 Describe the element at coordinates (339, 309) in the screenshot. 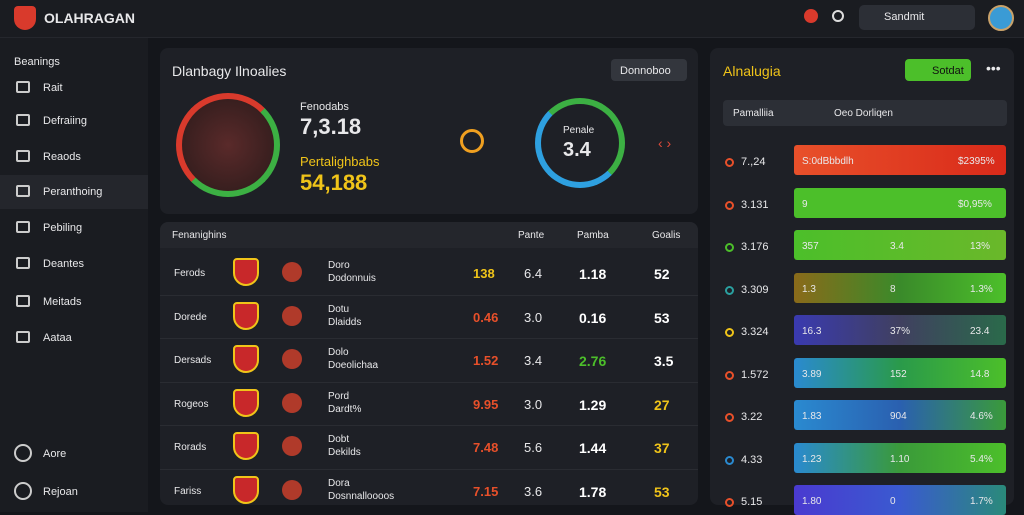

I see `team-name: Dotu` at that location.